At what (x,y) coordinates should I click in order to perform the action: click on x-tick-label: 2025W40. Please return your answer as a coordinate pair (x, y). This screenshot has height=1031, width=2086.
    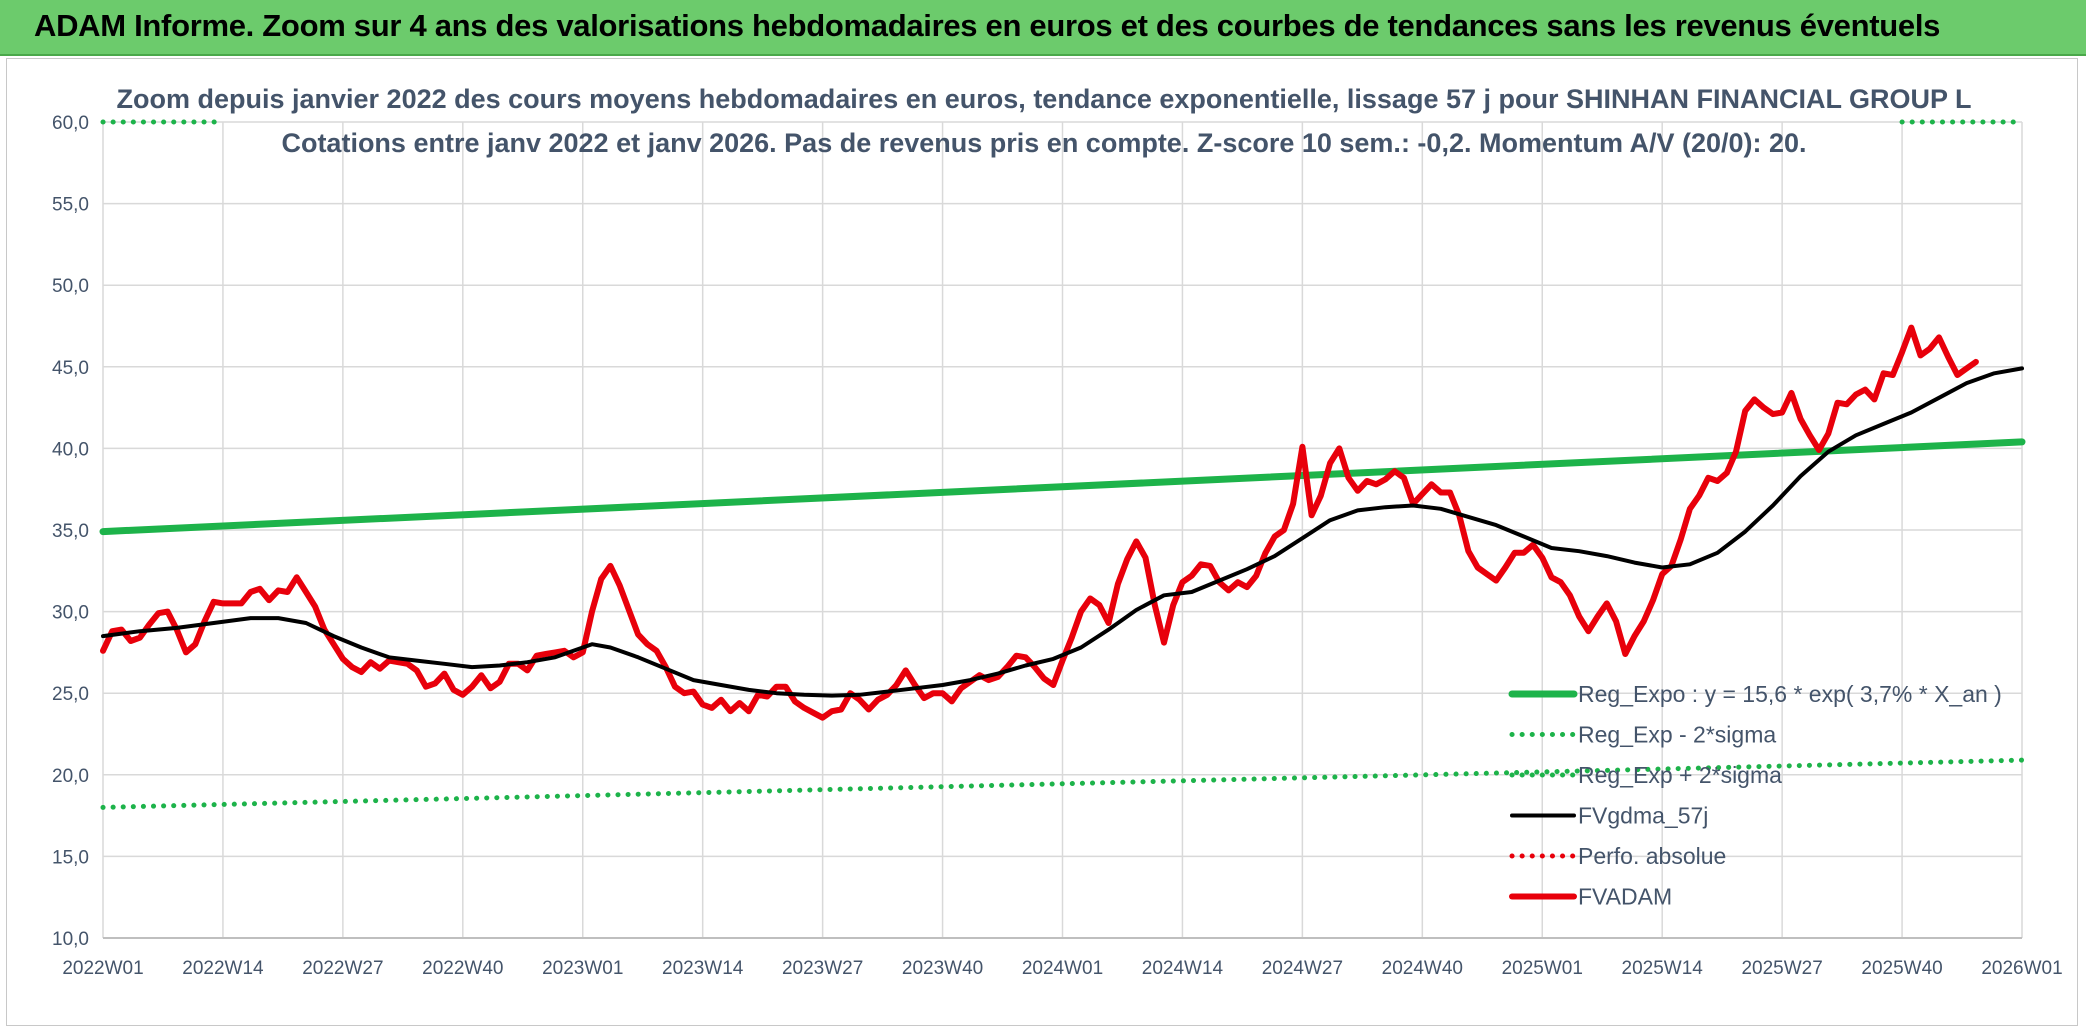
    Looking at the image, I should click on (1901, 968).